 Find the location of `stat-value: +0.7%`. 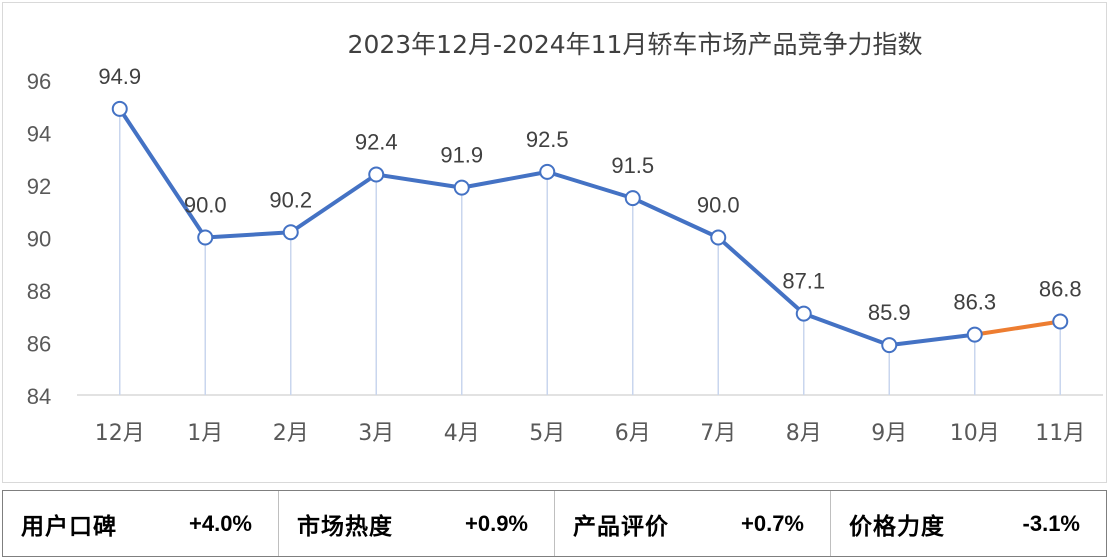

stat-value: +0.7% is located at coordinates (772, 523).